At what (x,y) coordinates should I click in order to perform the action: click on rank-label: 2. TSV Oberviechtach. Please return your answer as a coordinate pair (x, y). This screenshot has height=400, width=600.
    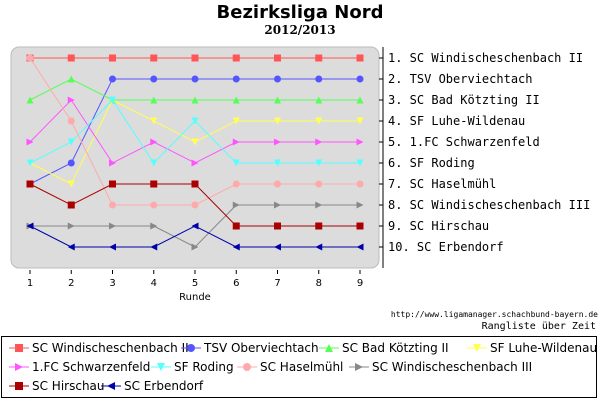
    Looking at the image, I should click on (460, 79).